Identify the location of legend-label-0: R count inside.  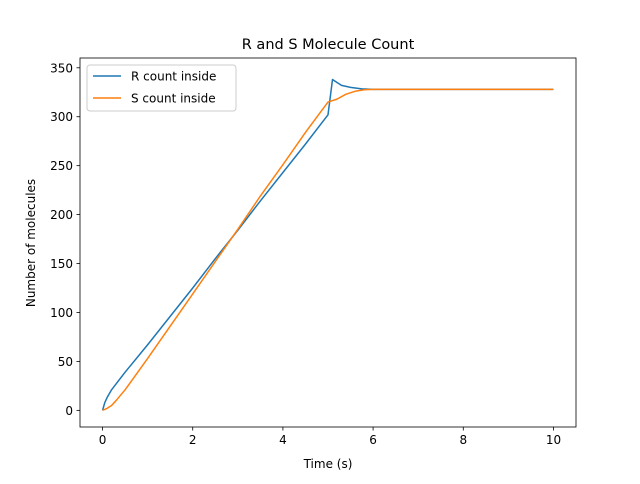
(173, 77).